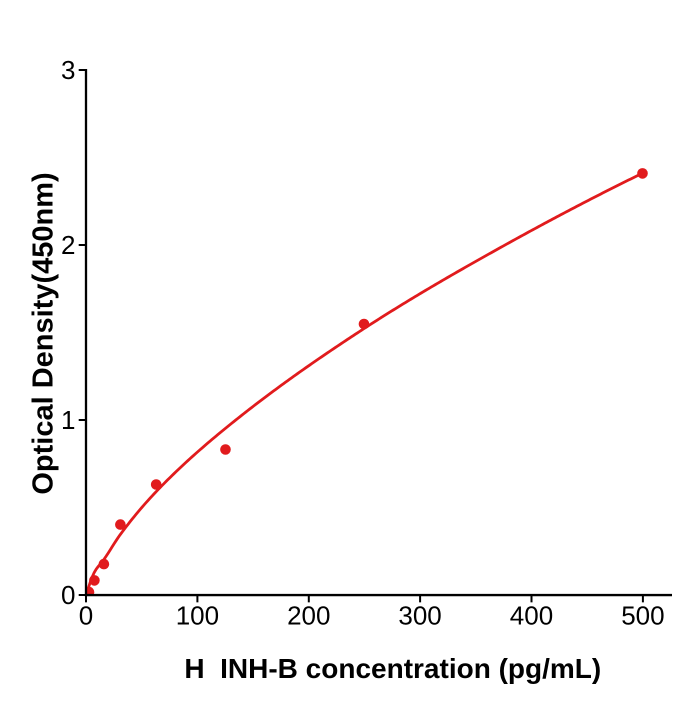  Describe the element at coordinates (197, 616) in the screenshot. I see `svg-text: 100` at that location.